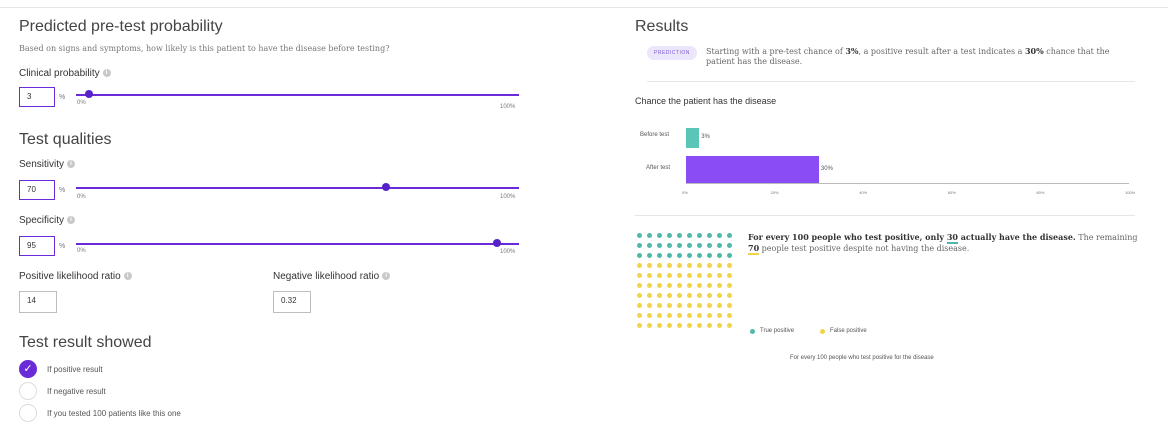 The image size is (1168, 431). What do you see at coordinates (65, 139) in the screenshot?
I see `test-qualities-title: Test qualities` at bounding box center [65, 139].